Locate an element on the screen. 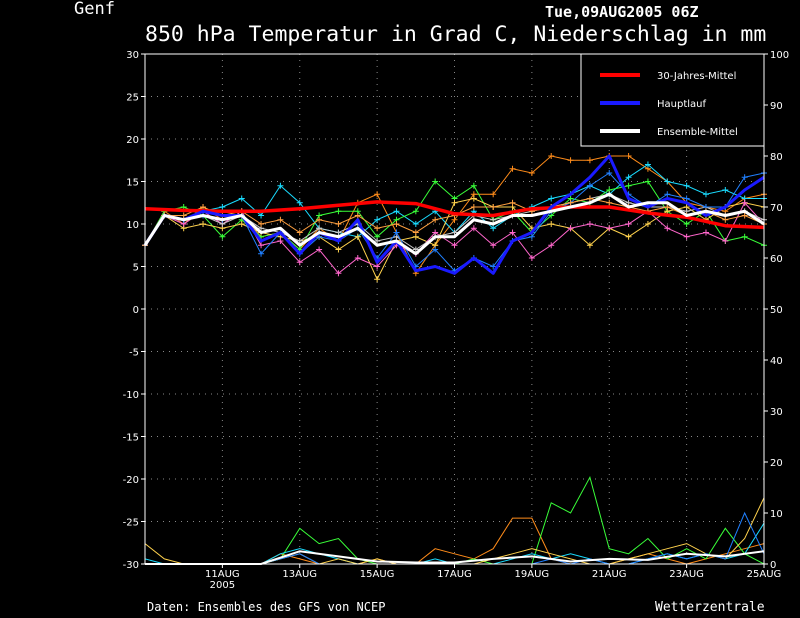 The image size is (800, 618). x-tick-sublabel: 2005 is located at coordinates (222, 585).